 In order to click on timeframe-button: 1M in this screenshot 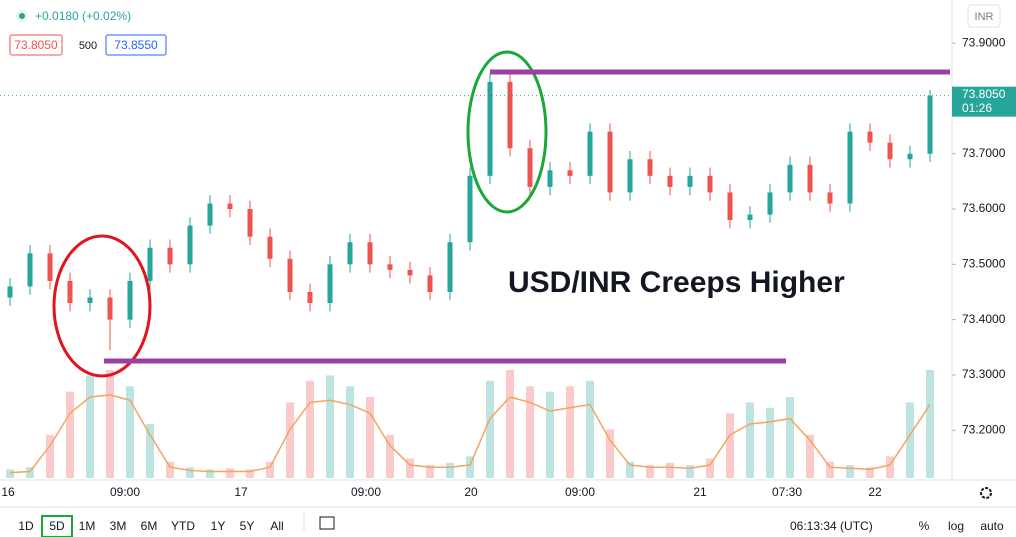, I will do `click(87, 526)`.